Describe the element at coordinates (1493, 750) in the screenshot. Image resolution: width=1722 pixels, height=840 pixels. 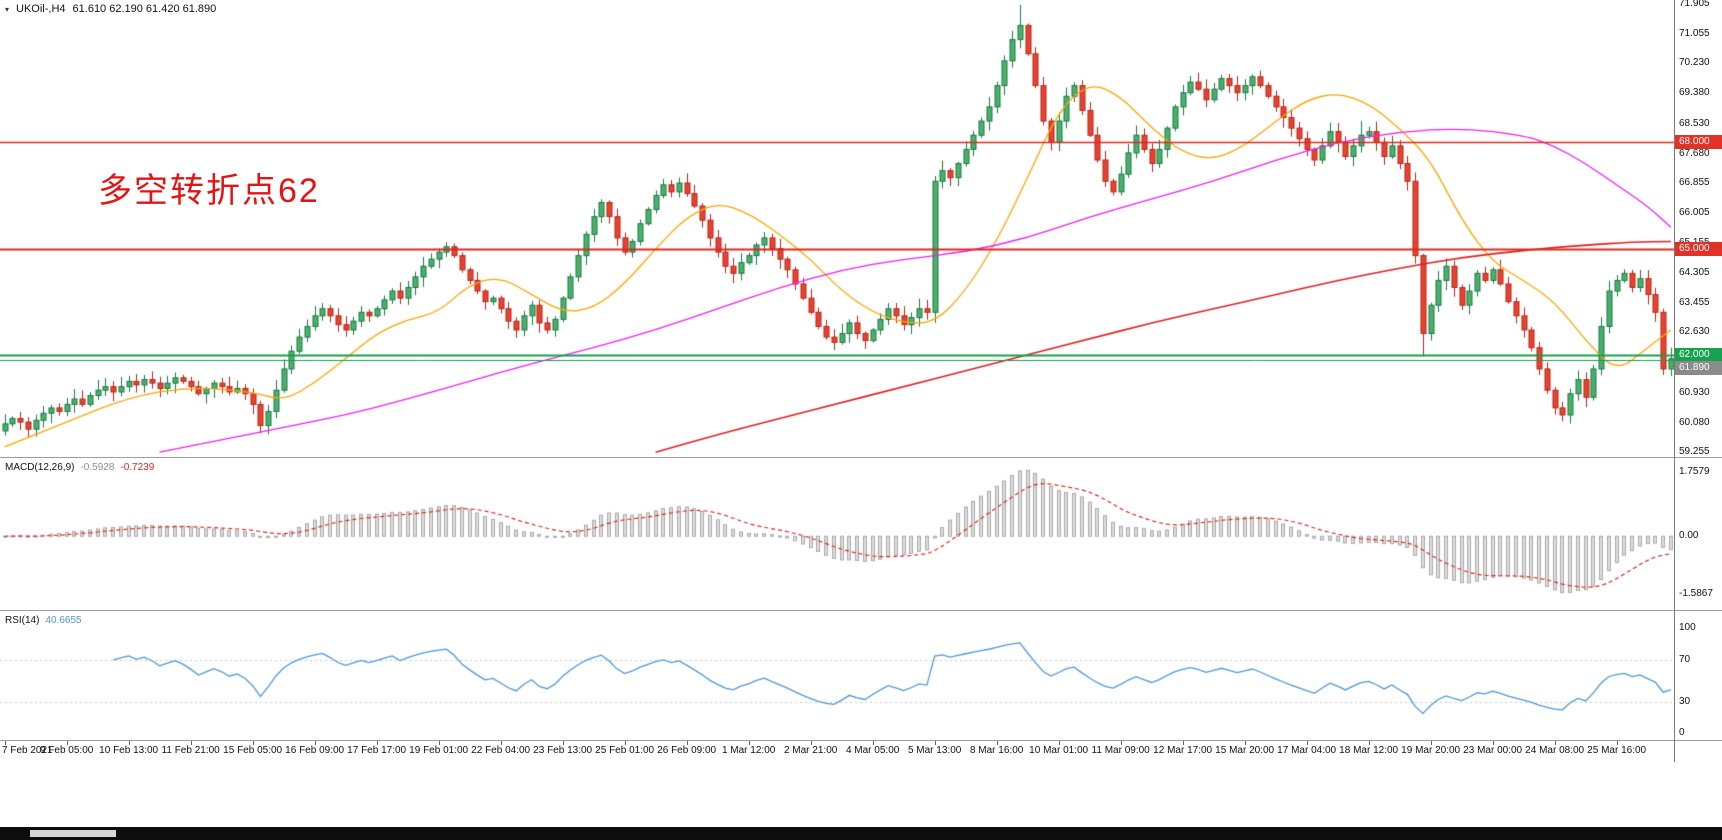
I see `time-axis-label: 23 Mar 00:00` at that location.